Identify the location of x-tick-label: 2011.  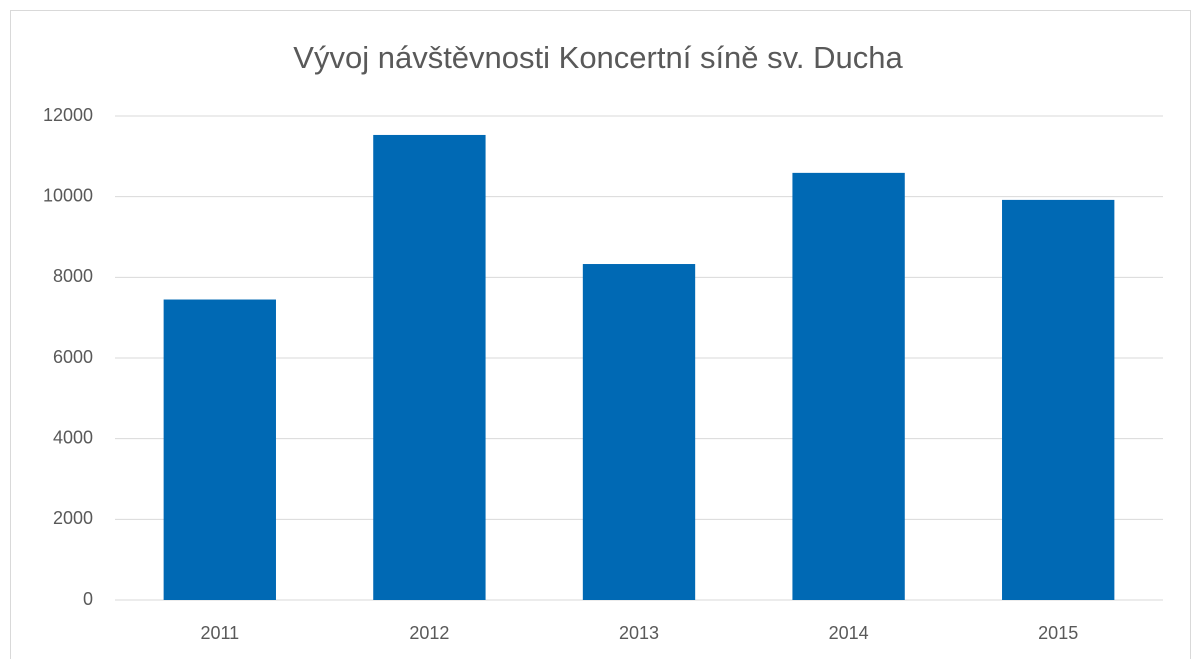
(219, 633).